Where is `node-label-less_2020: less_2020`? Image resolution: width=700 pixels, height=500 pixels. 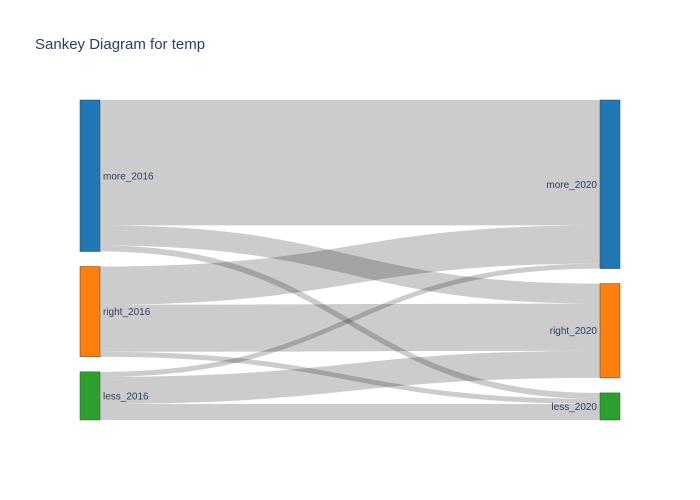
node-label-less_2020: less_2020 is located at coordinates (574, 407).